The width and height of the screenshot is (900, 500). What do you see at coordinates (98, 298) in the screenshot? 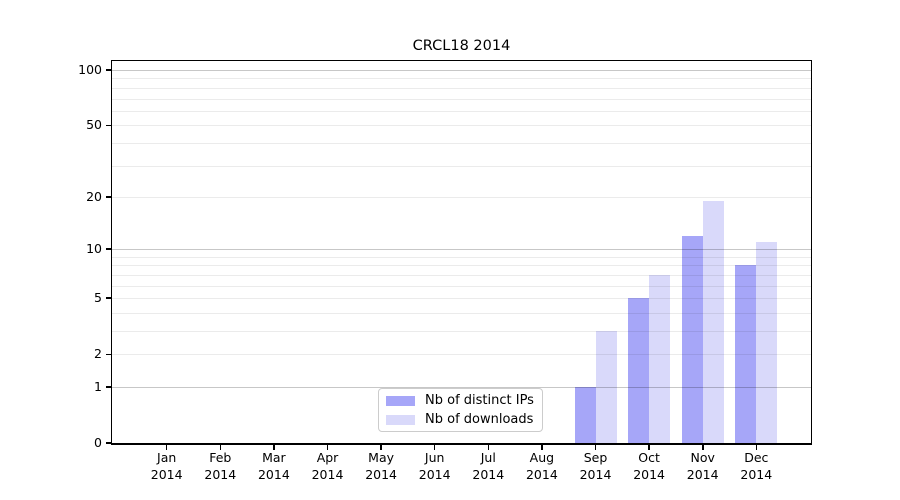
I see `y-tick-label: 5` at bounding box center [98, 298].